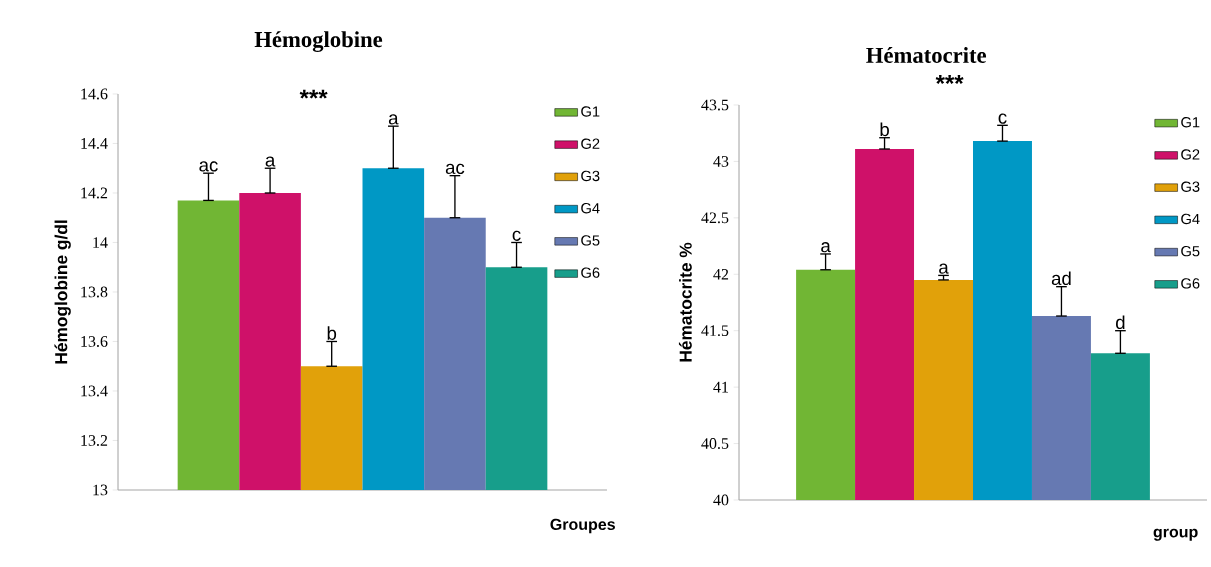 The width and height of the screenshot is (1211, 567). Describe the element at coordinates (715, 331) in the screenshot. I see `y-tick-label: 41.5` at that location.